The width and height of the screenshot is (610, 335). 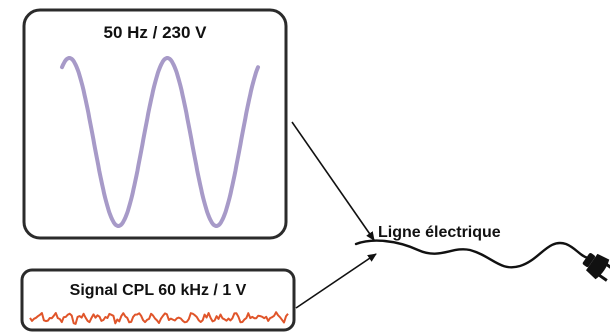 What do you see at coordinates (336, 281) in the screenshot?
I see `plc-arrow` at bounding box center [336, 281].